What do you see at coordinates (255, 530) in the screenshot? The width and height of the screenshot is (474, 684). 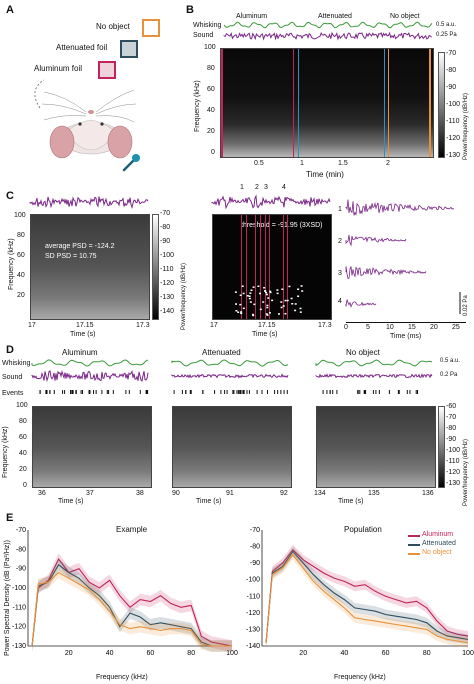 I see `e-ytick-label: -70` at bounding box center [255, 530].